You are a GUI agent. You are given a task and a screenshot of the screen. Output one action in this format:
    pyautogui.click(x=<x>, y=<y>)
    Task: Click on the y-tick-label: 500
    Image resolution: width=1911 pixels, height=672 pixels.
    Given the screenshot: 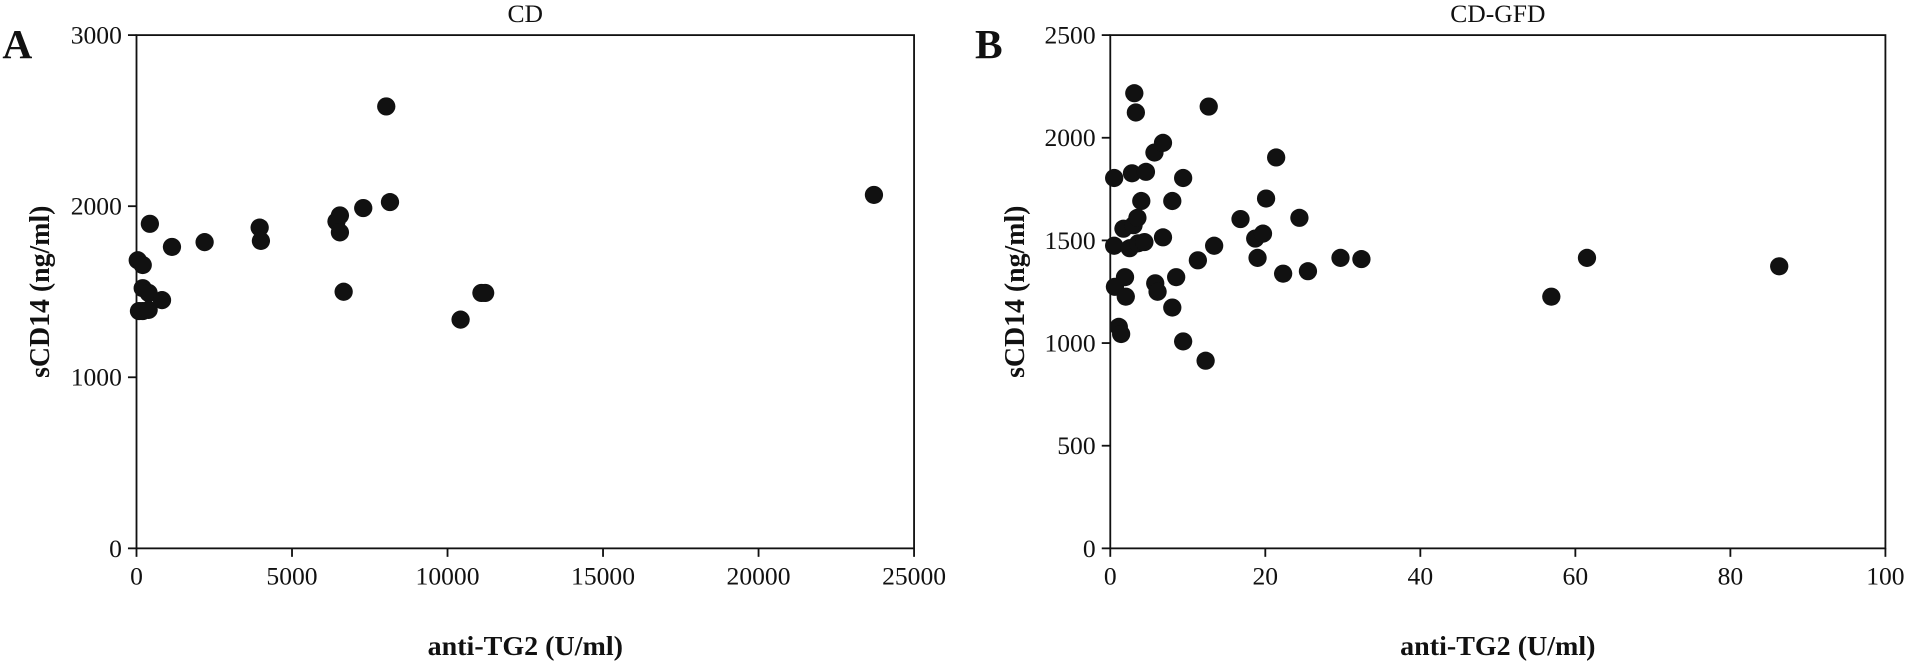 What is the action you would take?
    pyautogui.click(x=1076, y=445)
    